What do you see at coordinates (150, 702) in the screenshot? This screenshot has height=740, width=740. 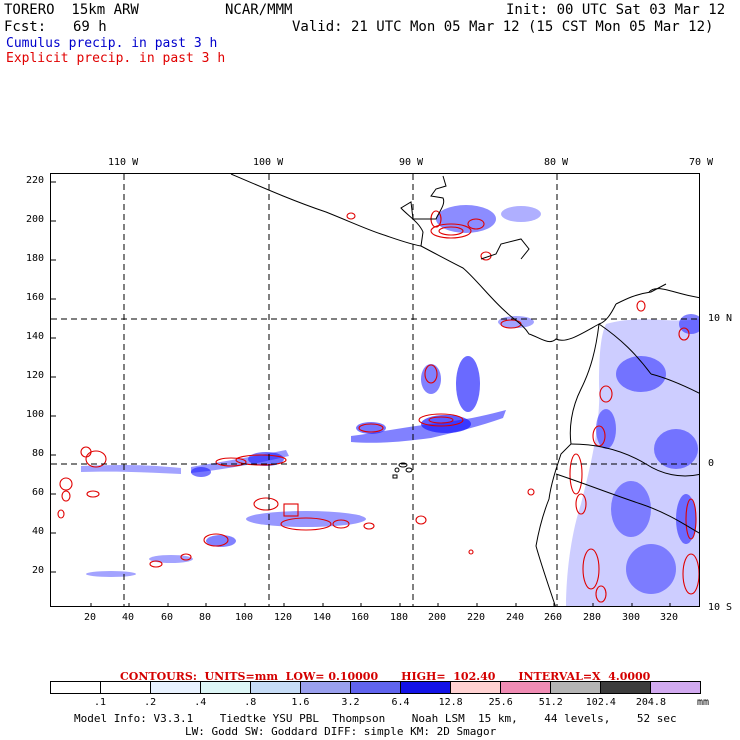 I see `colorbar-label: .2` at bounding box center [150, 702].